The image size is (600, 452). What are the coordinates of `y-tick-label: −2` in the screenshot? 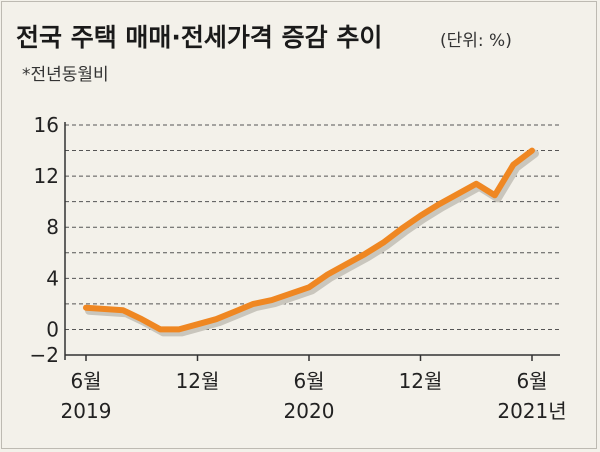 It's located at (44, 355).